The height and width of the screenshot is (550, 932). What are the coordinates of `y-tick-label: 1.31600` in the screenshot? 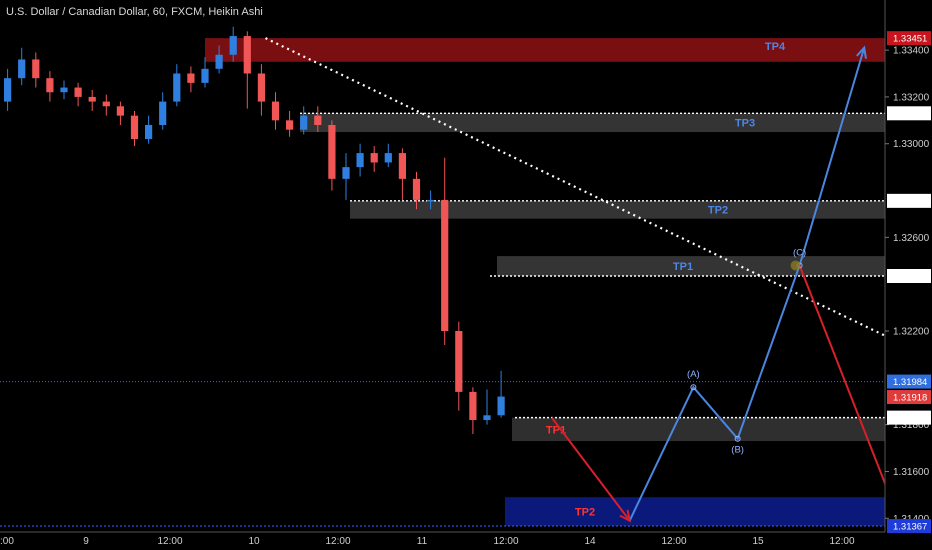 It's located at (911, 472).